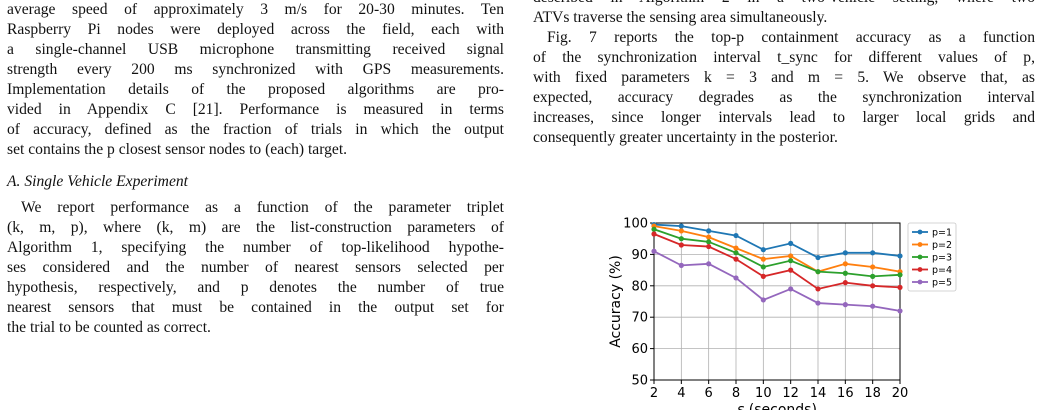 The width and height of the screenshot is (1042, 414). Describe the element at coordinates (777, 406) in the screenshot. I see `x-axis-label: s (seconds)` at that location.